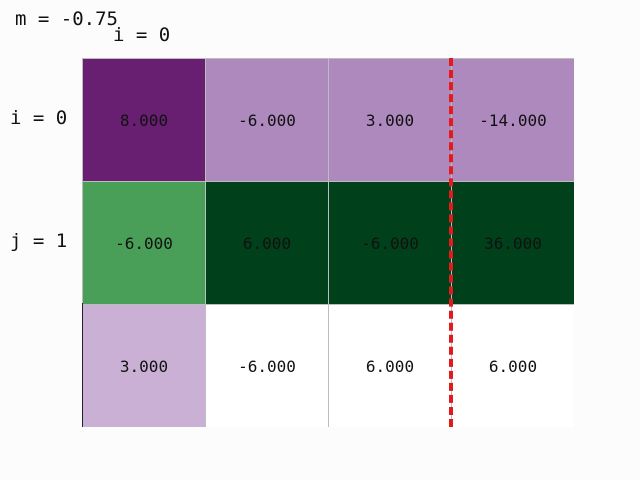 The image size is (640, 480). What do you see at coordinates (513, 366) in the screenshot?
I see `matrix-cell-2-3: 6.000` at bounding box center [513, 366].